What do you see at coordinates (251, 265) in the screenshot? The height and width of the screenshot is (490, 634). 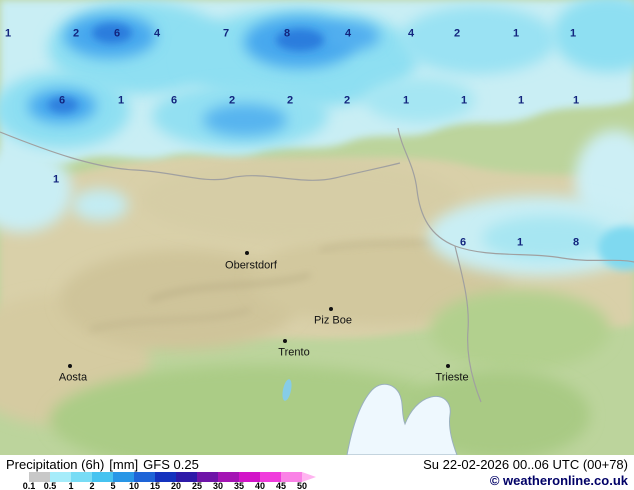 I see `city-label-oberstdorf: Oberstdorf` at bounding box center [251, 265].